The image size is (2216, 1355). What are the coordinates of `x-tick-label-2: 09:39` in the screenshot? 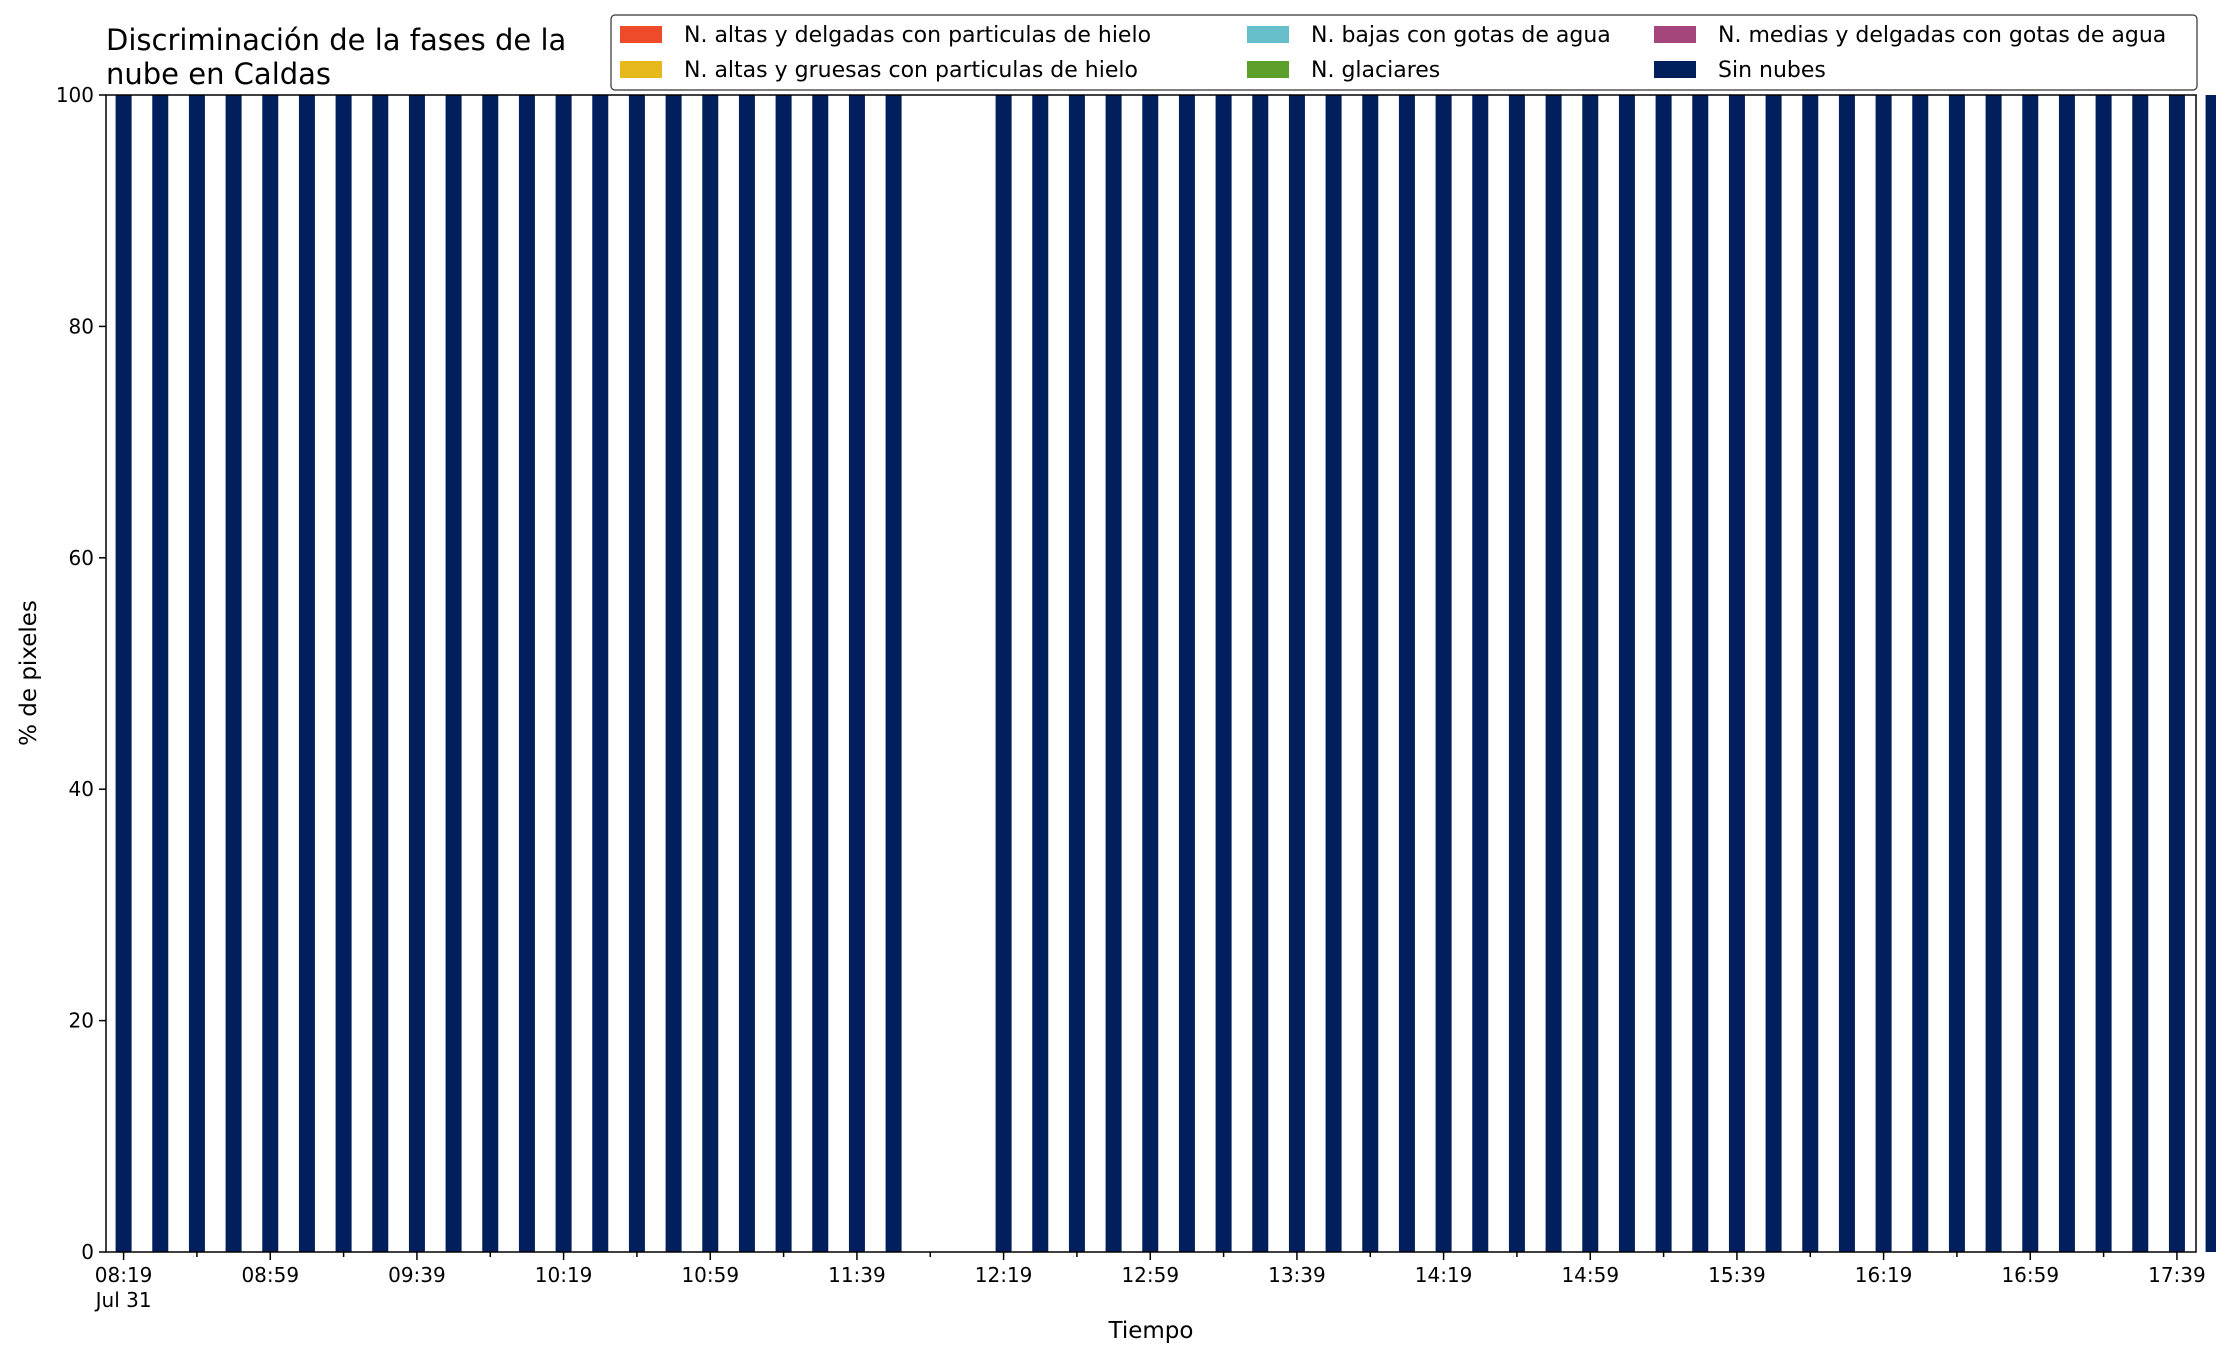 It's located at (417, 1275).